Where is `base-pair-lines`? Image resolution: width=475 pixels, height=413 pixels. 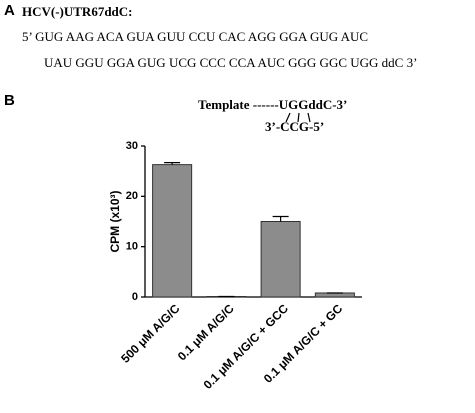
base-pair-lines is located at coordinates (298, 117).